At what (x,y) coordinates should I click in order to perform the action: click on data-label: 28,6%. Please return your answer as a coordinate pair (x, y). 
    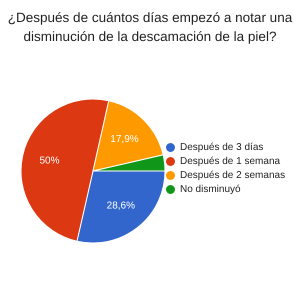
    Looking at the image, I should click on (121, 206).